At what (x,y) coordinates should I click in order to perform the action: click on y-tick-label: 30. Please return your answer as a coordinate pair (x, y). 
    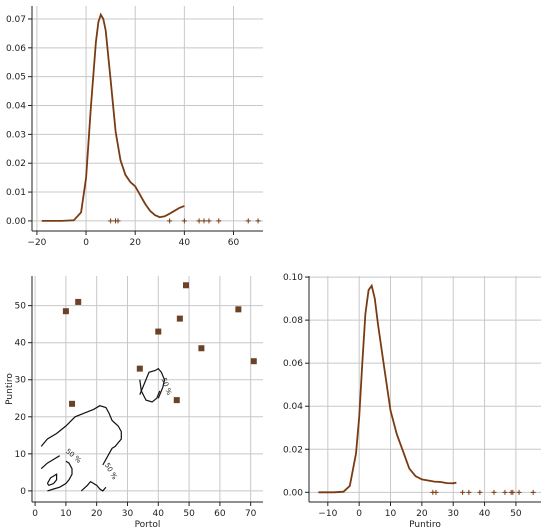
    Looking at the image, I should click on (21, 381).